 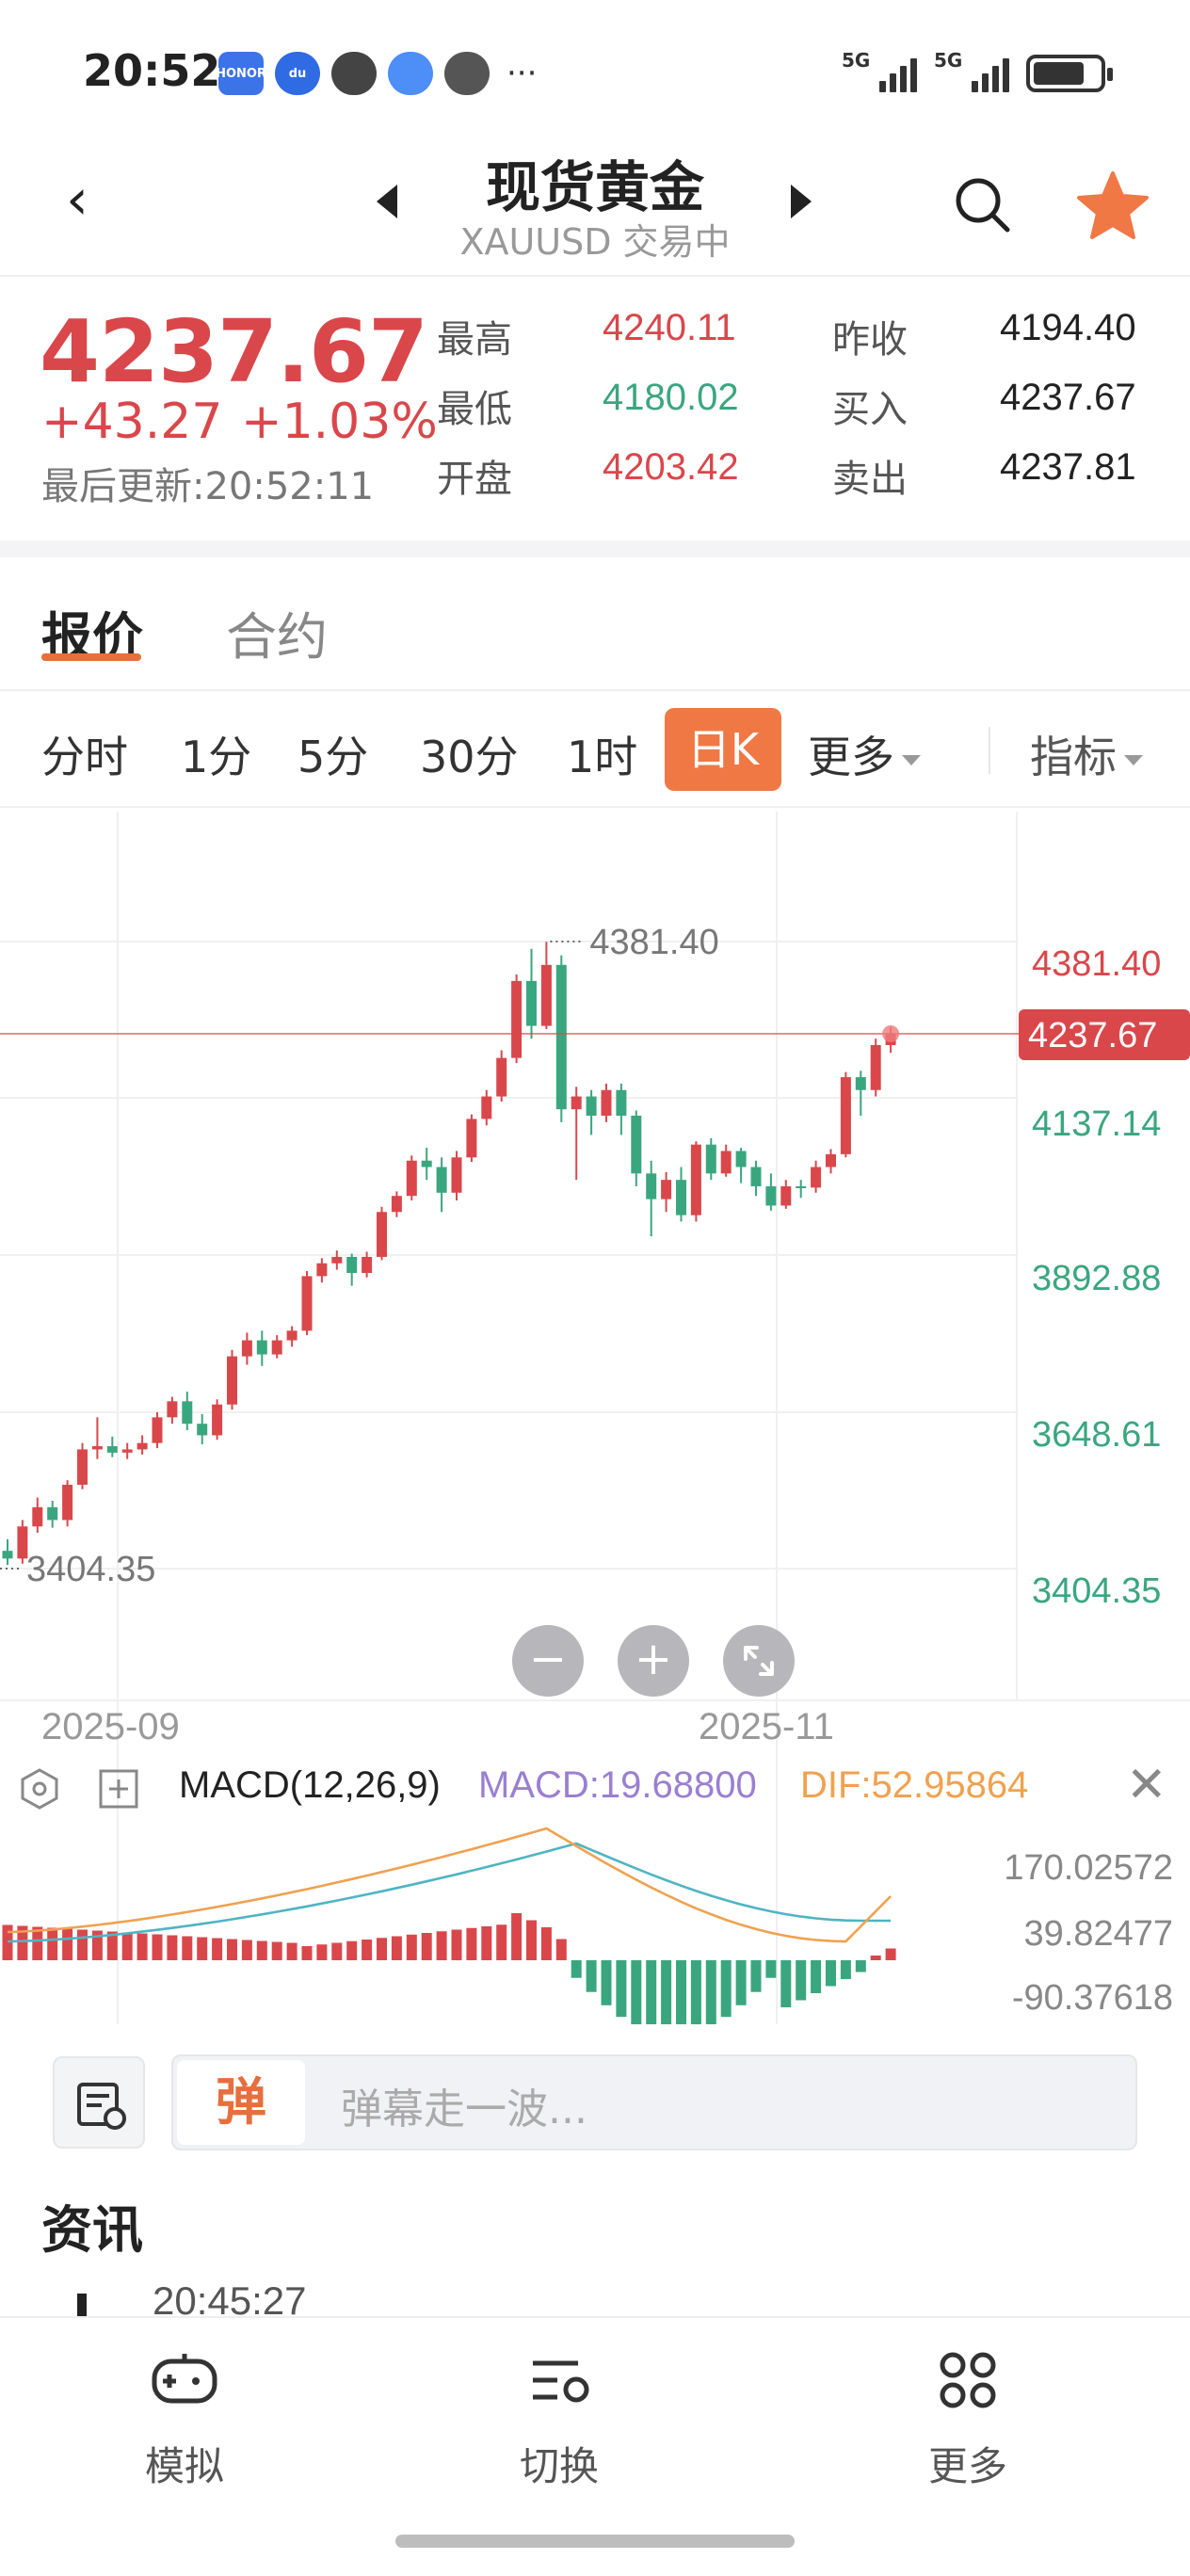 I want to click on danmaku-input, so click(x=654, y=2102).